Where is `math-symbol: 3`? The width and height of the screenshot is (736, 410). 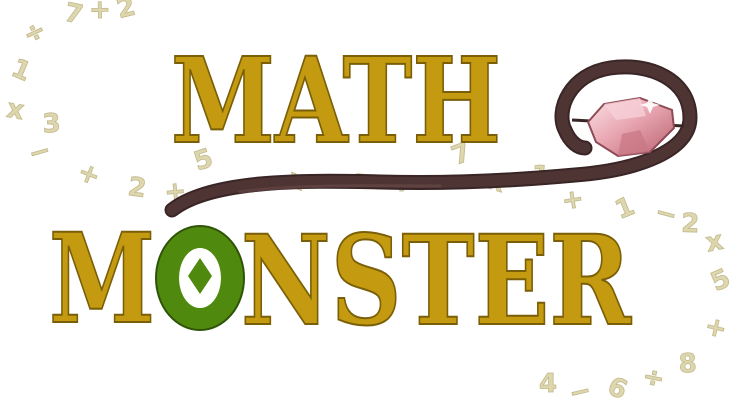 math-symbol: 3 is located at coordinates (52, 124).